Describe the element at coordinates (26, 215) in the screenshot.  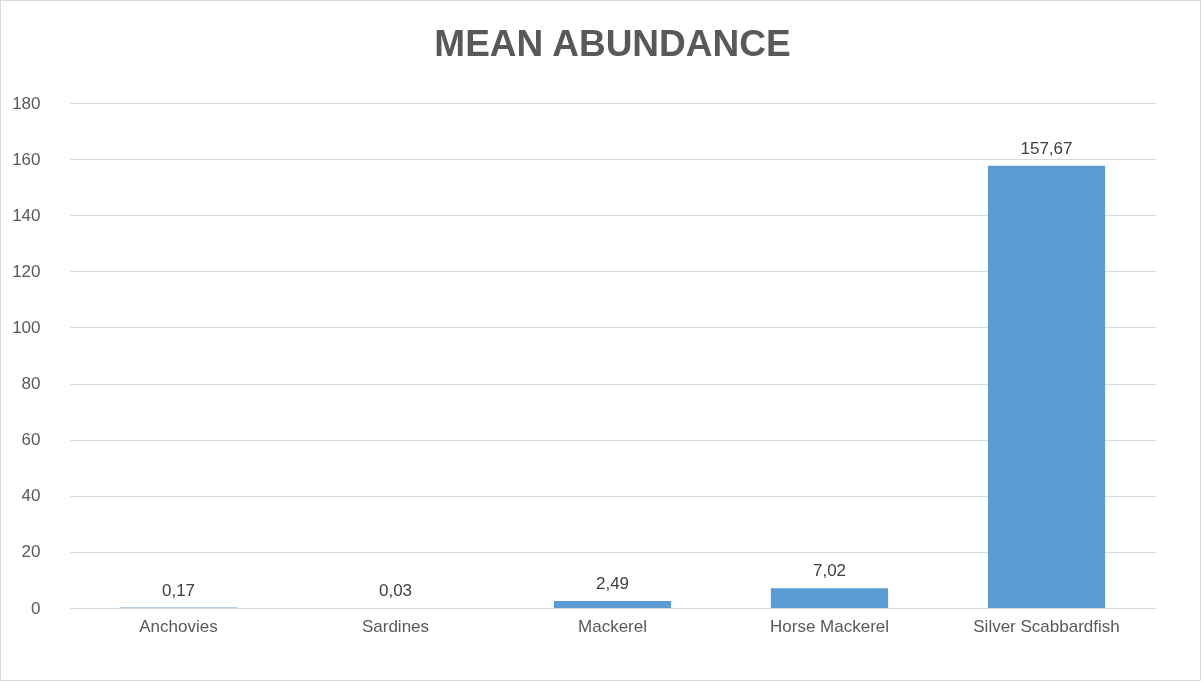
I see `y-tick-label: 140` at that location.